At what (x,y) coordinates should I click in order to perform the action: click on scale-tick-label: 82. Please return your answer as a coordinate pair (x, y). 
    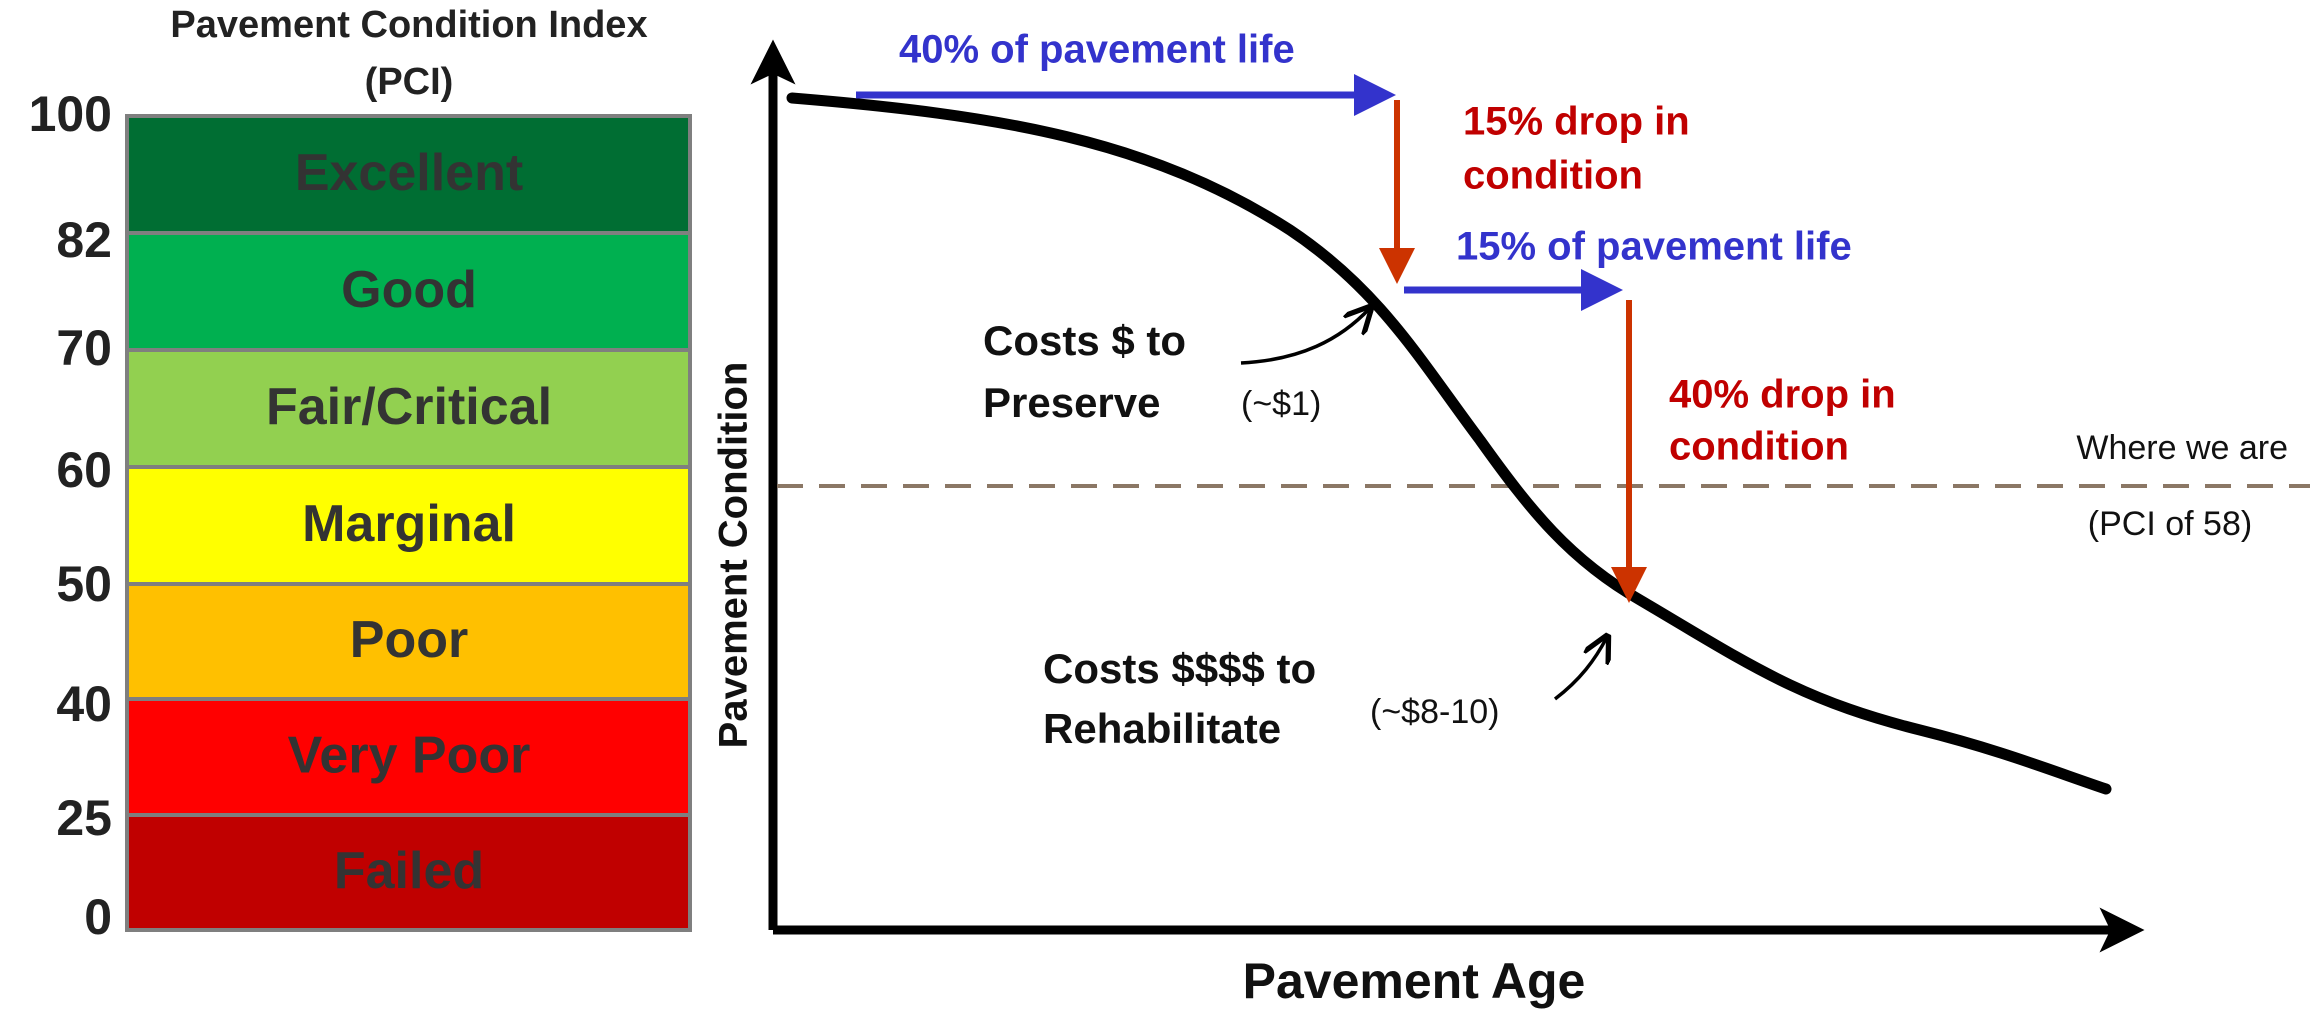
    Looking at the image, I should click on (84, 240).